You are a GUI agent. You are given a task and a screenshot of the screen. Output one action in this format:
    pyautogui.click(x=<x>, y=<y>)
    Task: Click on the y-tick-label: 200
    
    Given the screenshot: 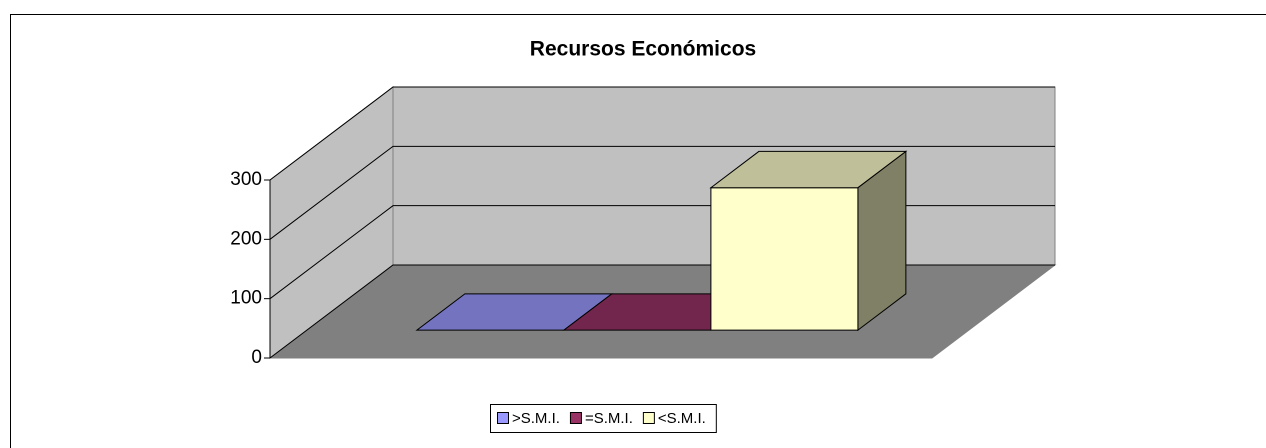 What is the action you would take?
    pyautogui.click(x=246, y=238)
    